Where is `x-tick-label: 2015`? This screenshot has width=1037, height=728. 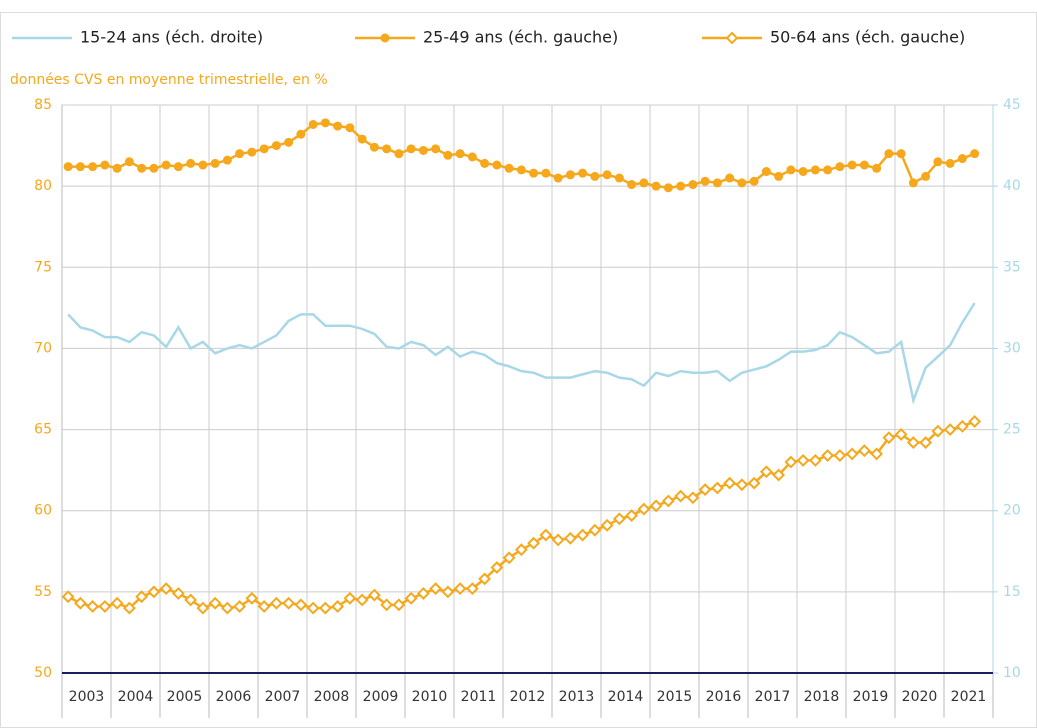
x-tick-label: 2015 is located at coordinates (675, 697).